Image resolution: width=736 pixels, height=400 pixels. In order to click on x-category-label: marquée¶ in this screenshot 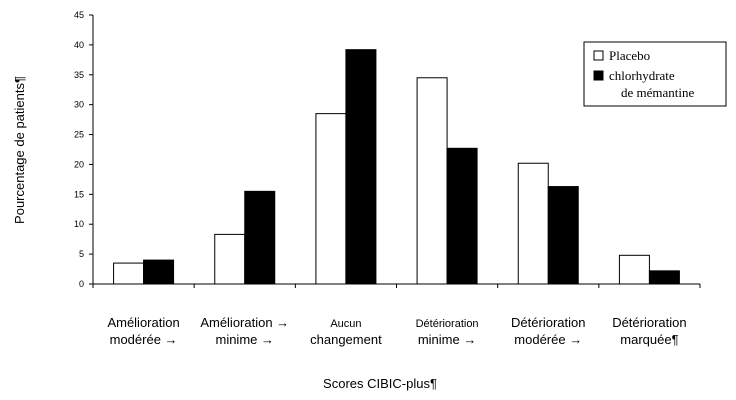, I will do `click(649, 339)`.